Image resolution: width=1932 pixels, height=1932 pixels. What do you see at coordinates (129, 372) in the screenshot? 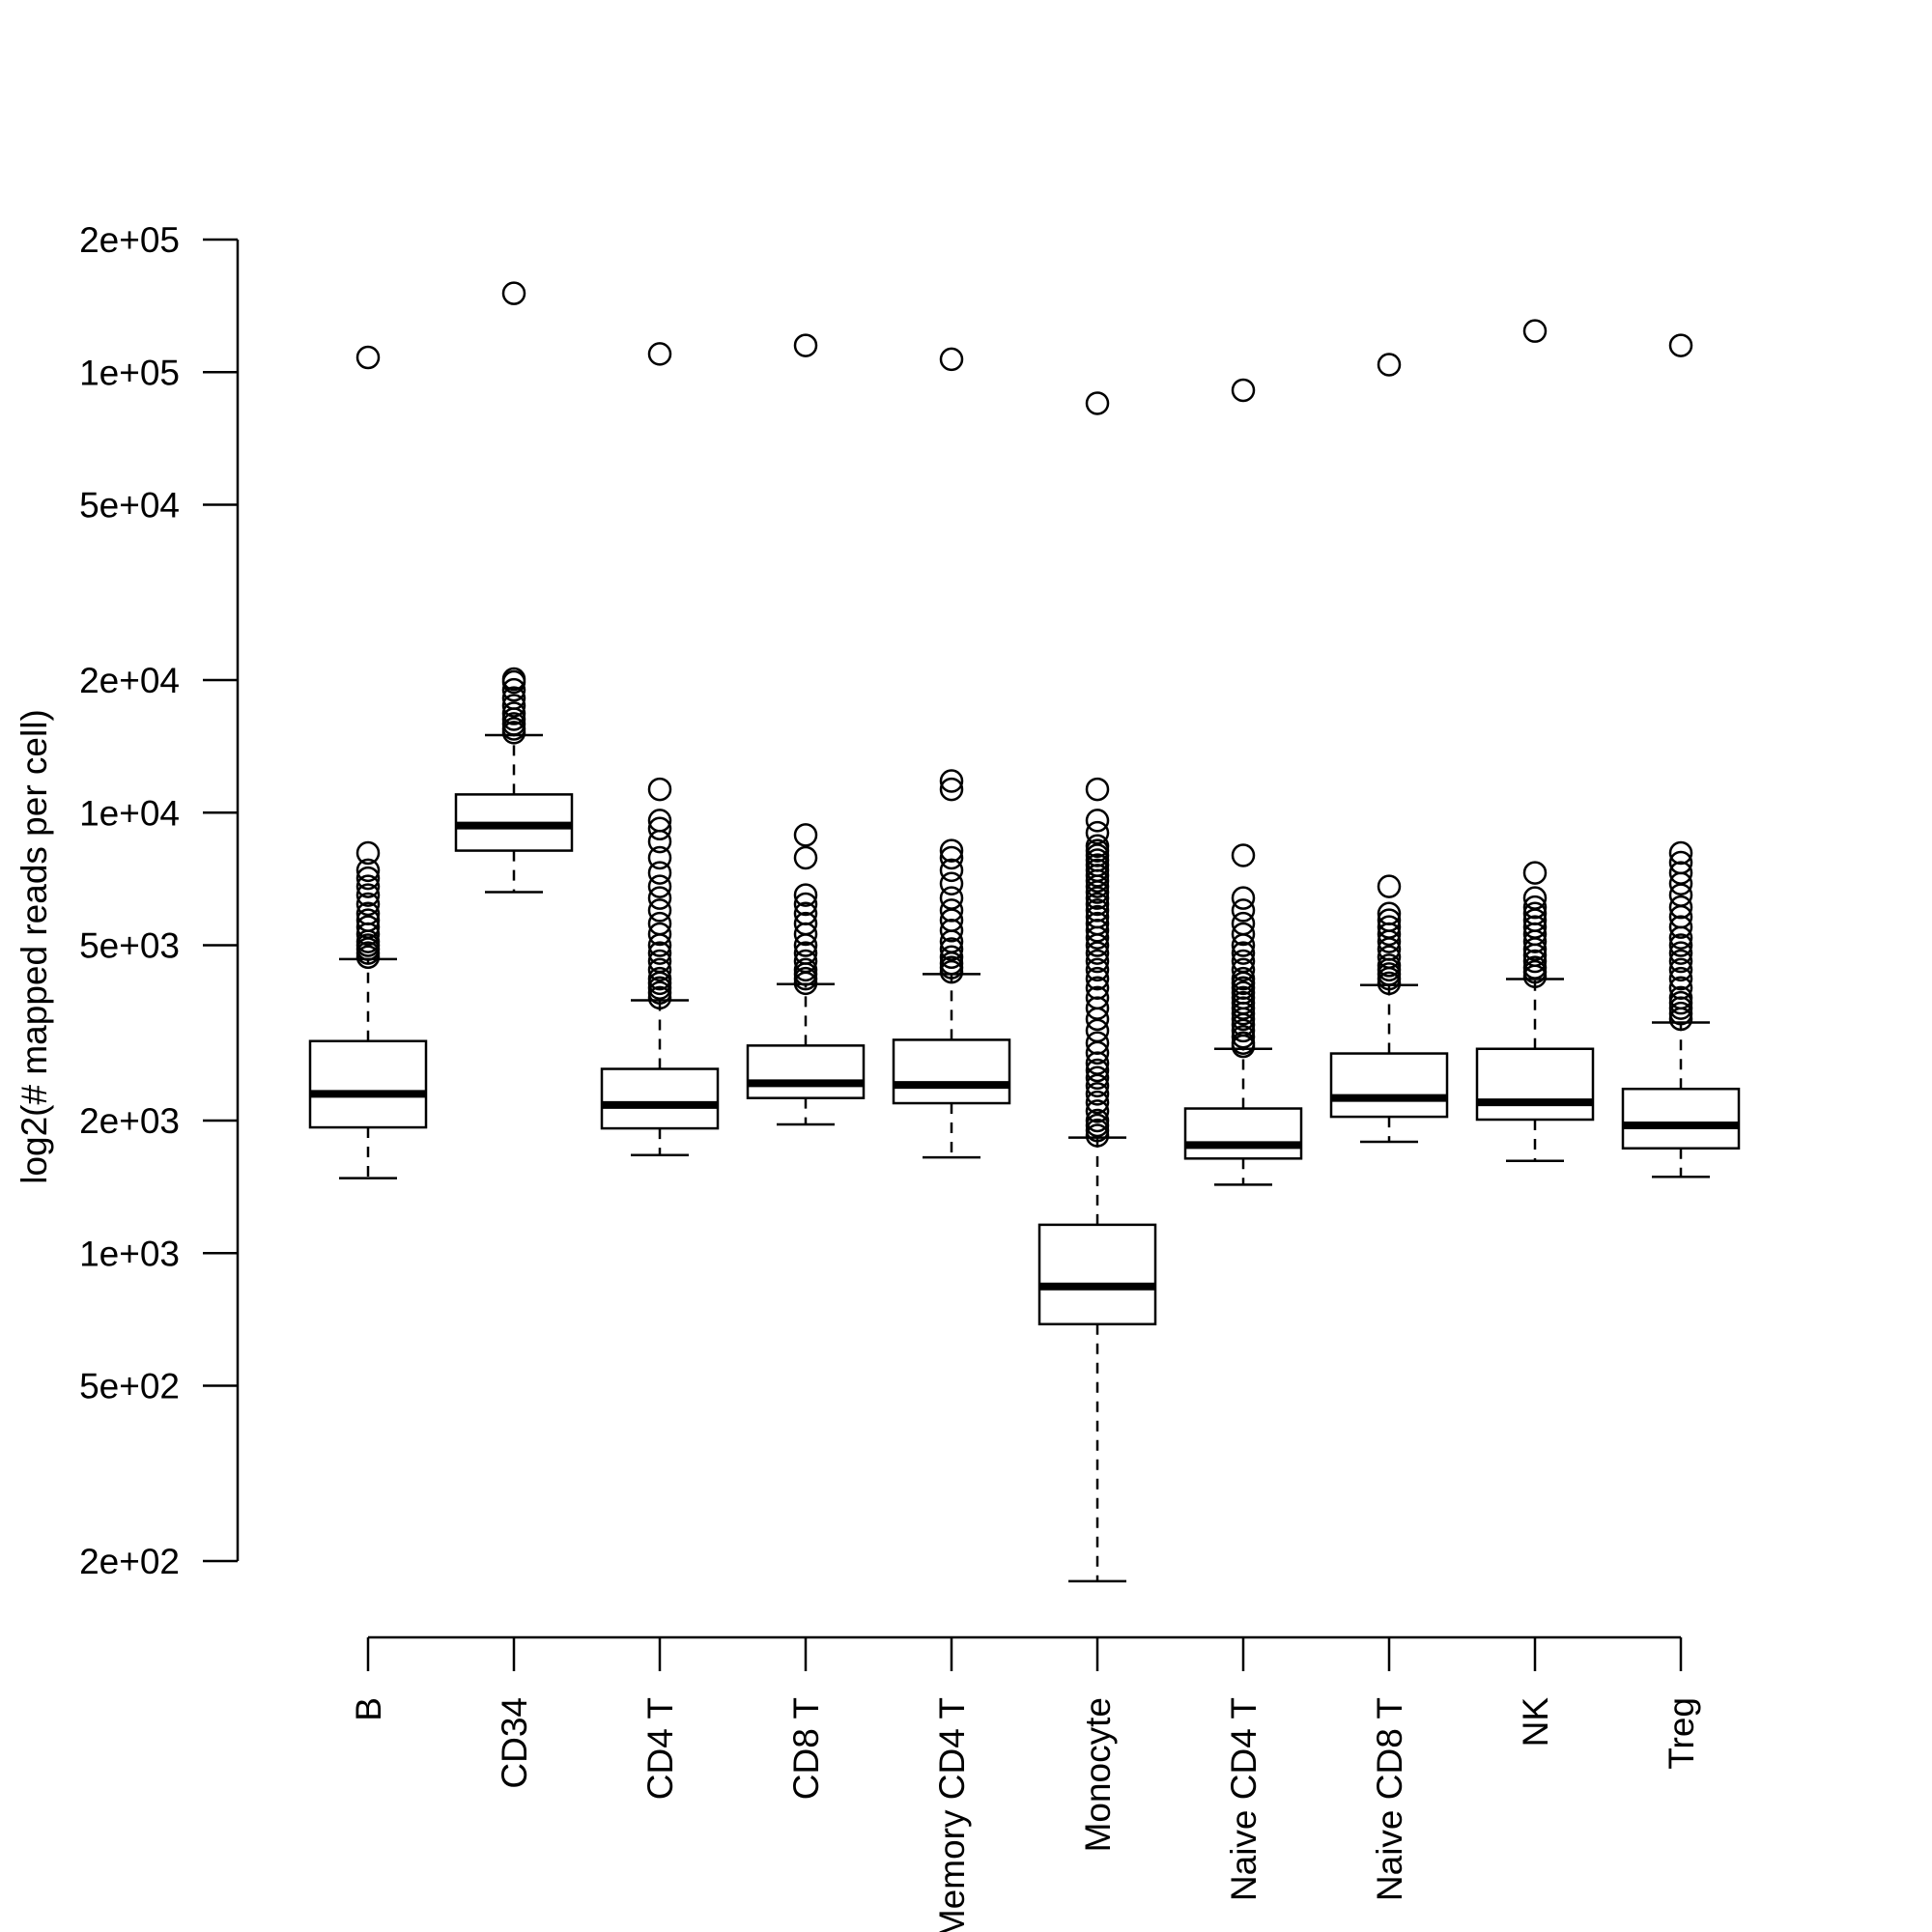
I see `y-tick-label: 1e+05` at bounding box center [129, 372].